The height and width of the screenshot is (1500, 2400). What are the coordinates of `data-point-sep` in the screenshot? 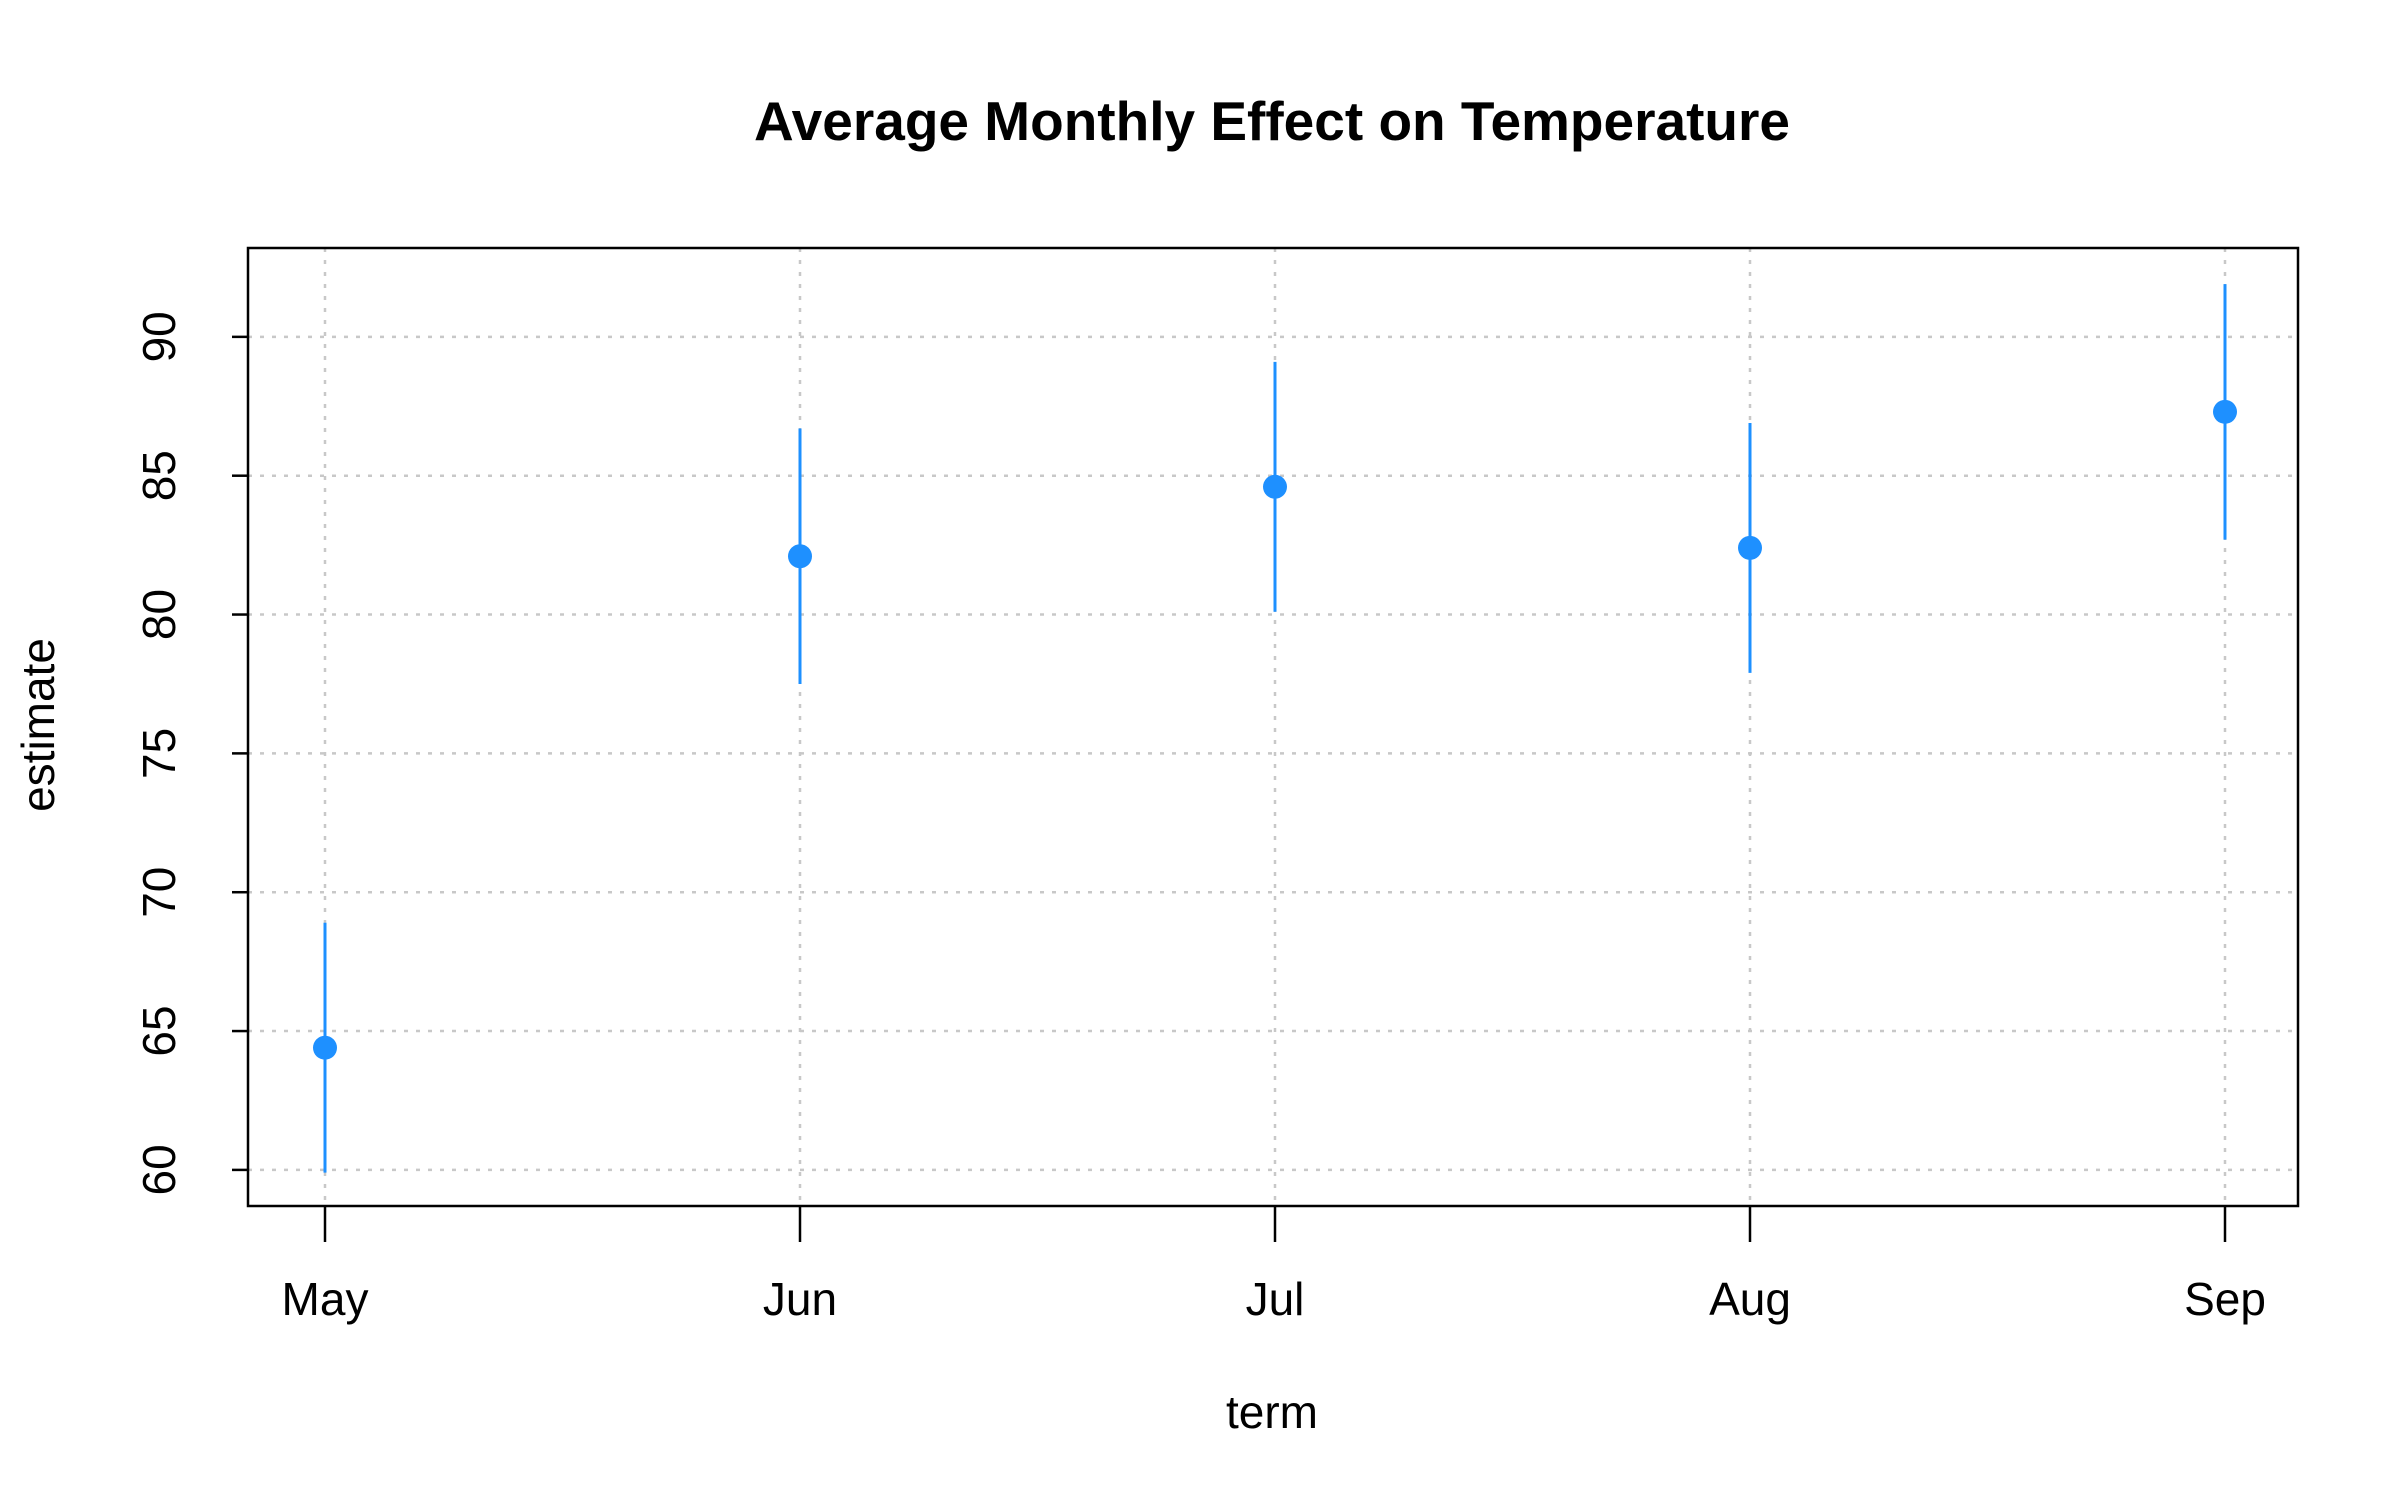 It's located at (2225, 411).